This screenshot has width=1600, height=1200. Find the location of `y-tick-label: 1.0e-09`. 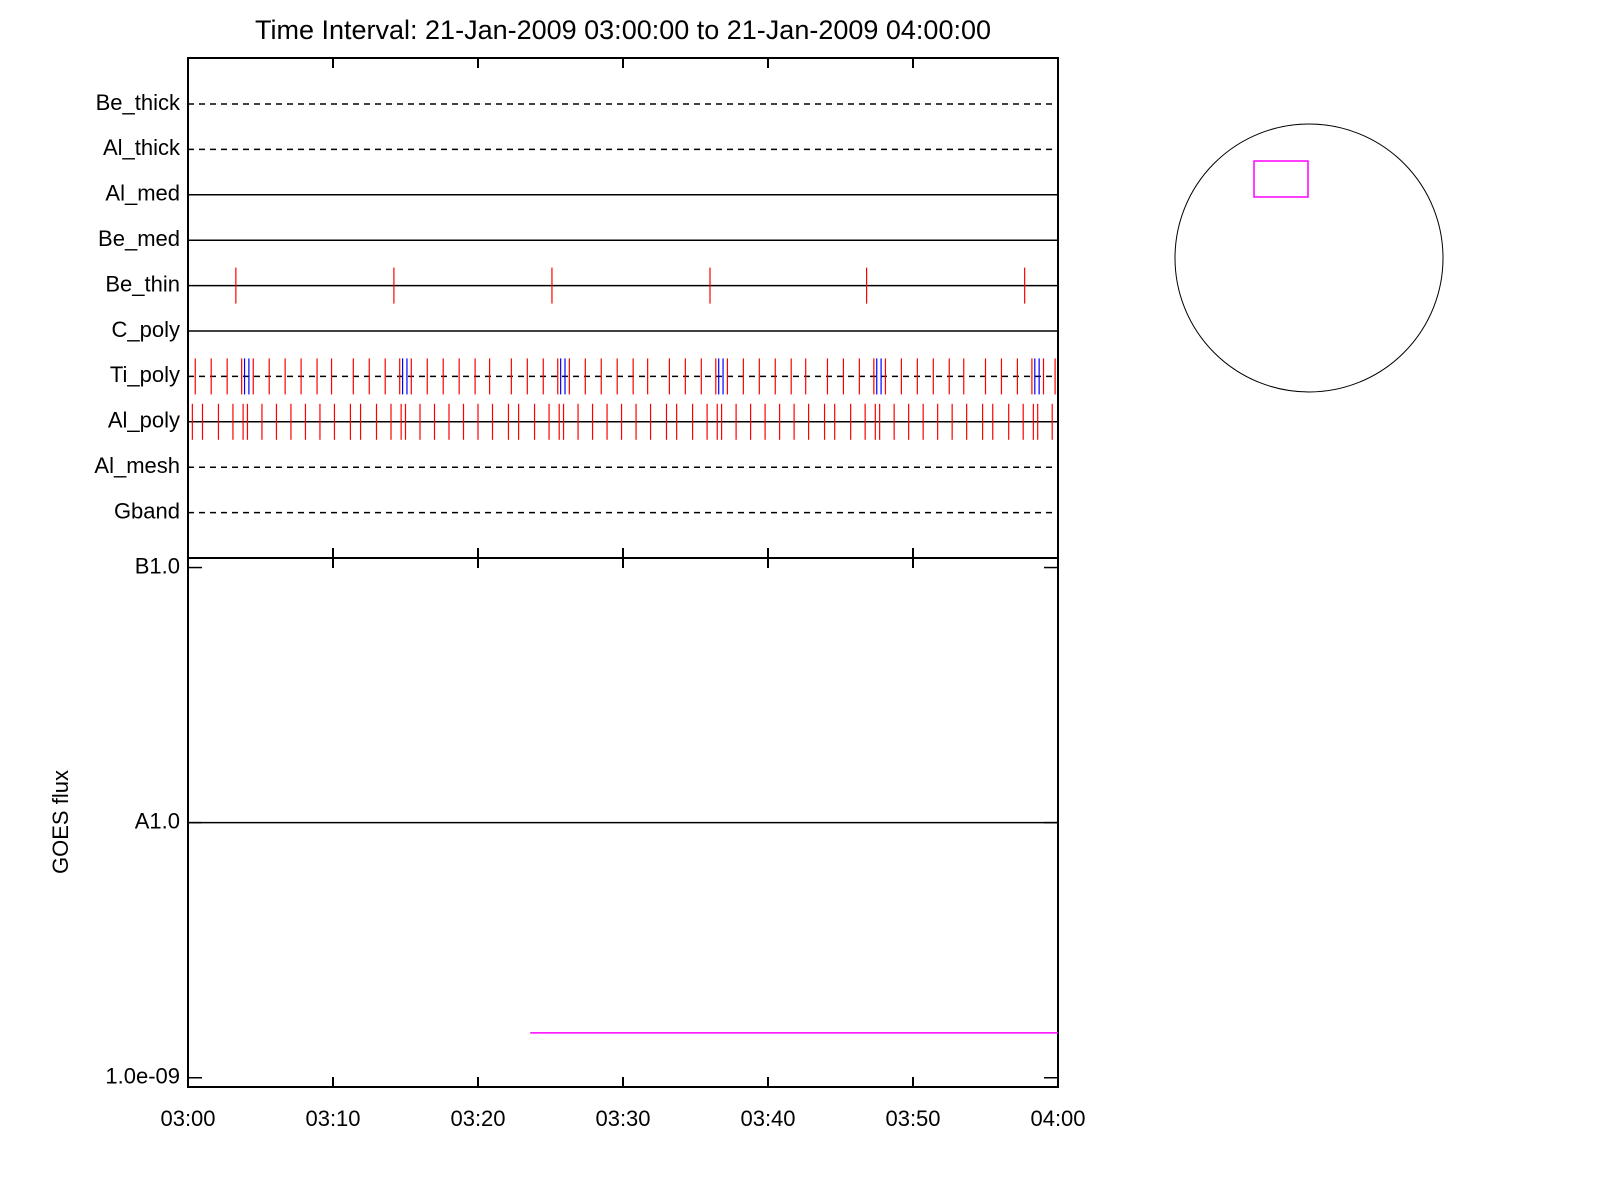

y-tick-label: 1.0e-09 is located at coordinates (142, 1076).